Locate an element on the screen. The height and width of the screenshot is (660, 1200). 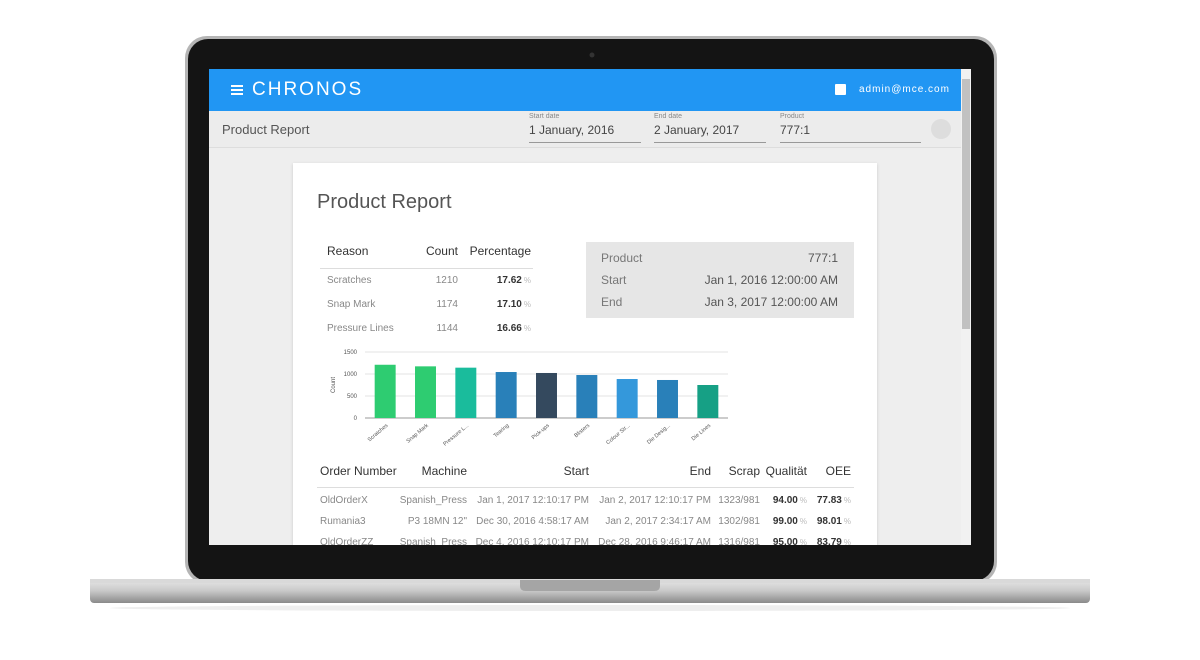
column-header: Machine is located at coordinates (444, 471).